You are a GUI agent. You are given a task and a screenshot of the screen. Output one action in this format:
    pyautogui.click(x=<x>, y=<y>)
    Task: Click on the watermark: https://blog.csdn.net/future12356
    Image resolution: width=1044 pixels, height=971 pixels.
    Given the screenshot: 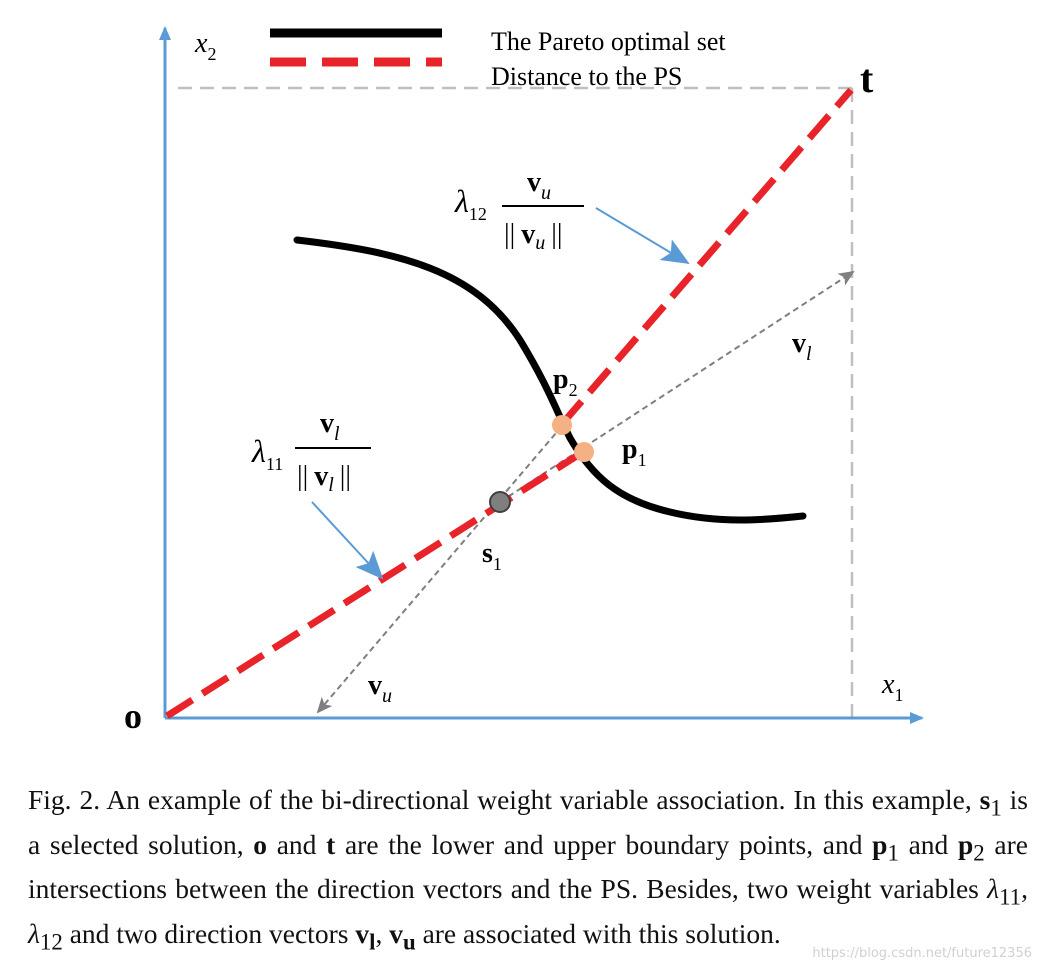 What is the action you would take?
    pyautogui.click(x=922, y=953)
    